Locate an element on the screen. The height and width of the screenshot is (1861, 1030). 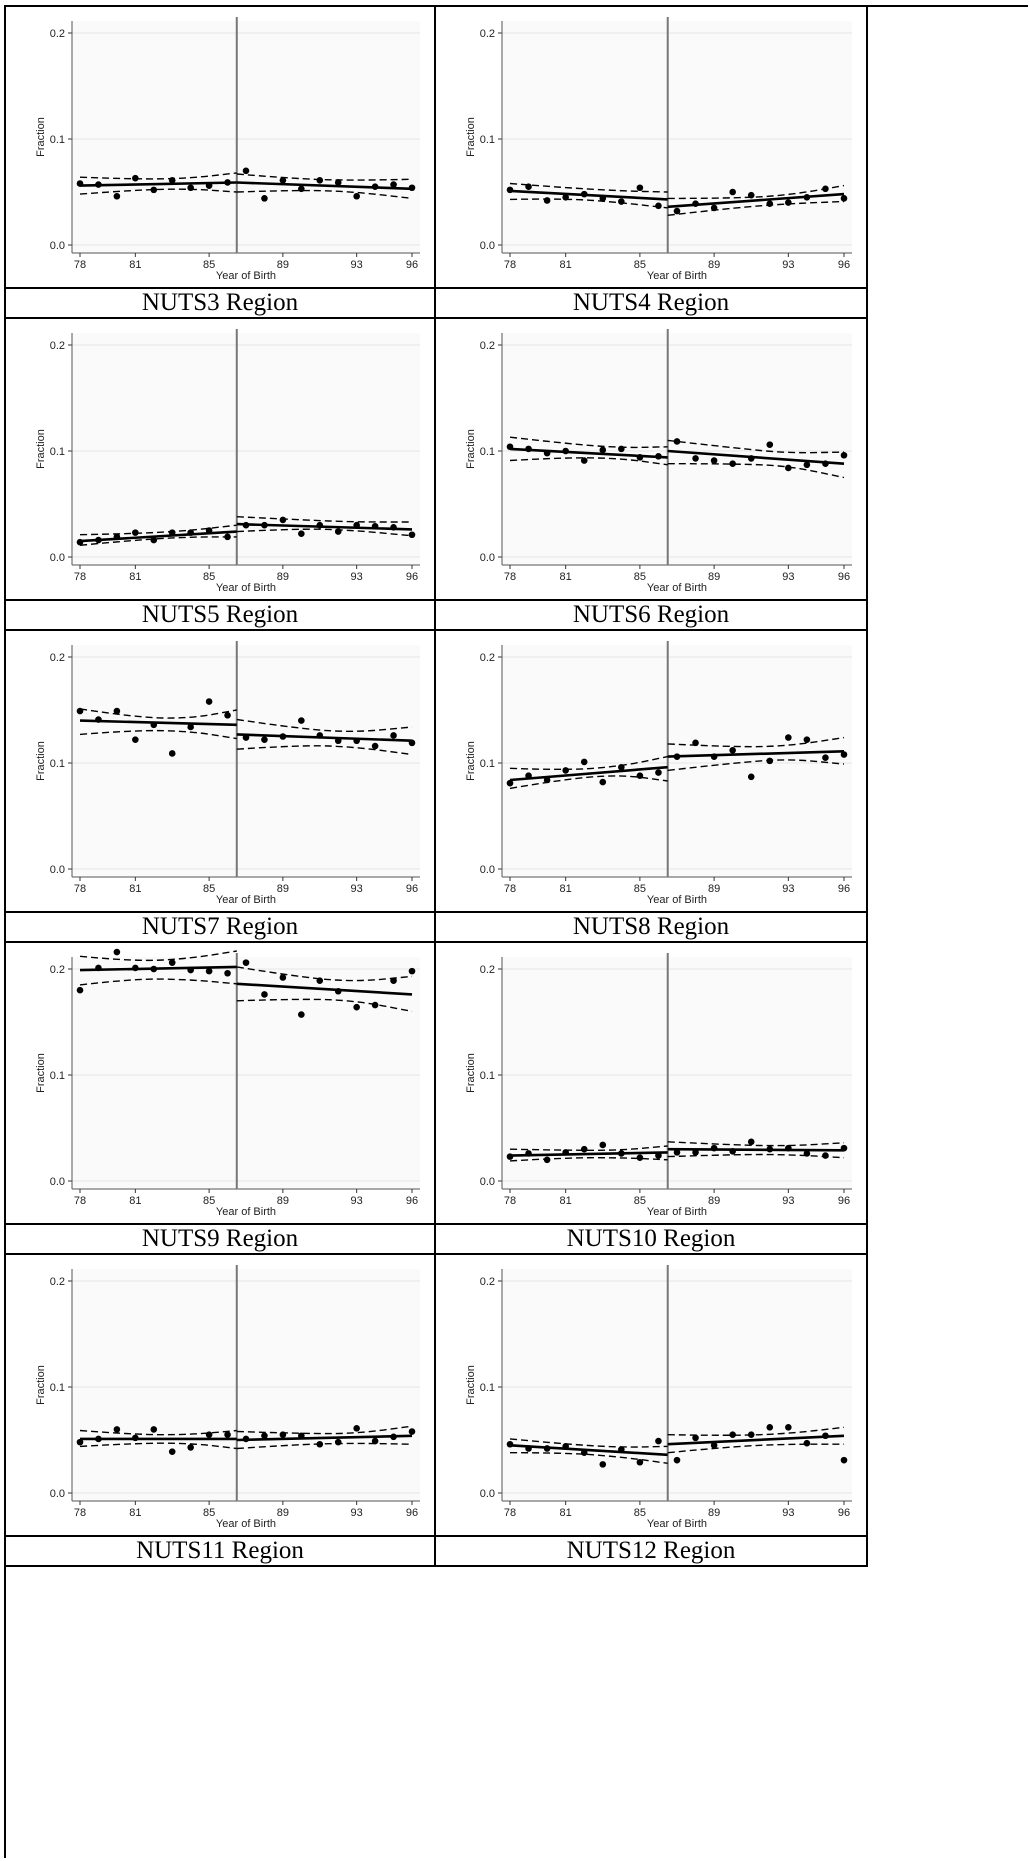
x-tick-label: 78 is located at coordinates (80, 1201).